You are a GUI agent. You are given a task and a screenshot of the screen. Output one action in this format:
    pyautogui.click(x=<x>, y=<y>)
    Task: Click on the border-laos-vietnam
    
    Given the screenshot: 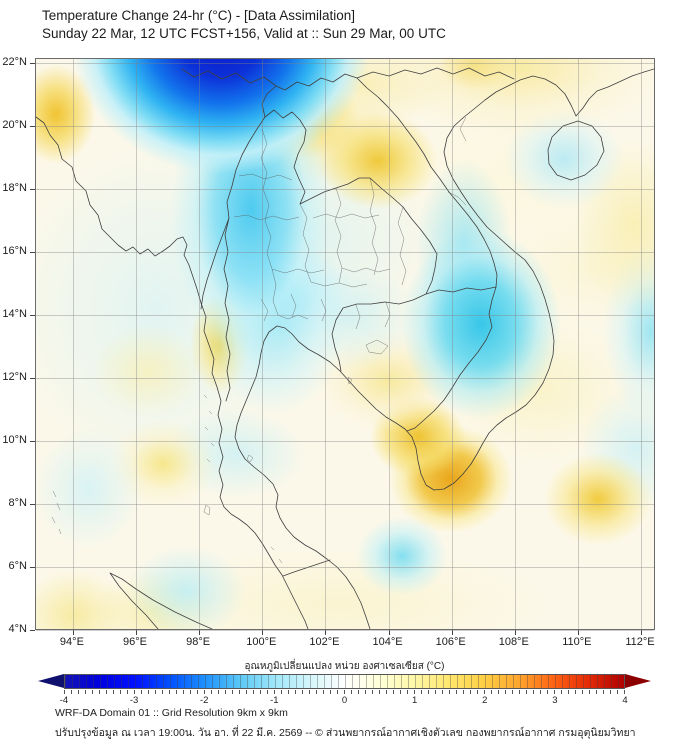 What is the action you would take?
    pyautogui.click(x=427, y=254)
    